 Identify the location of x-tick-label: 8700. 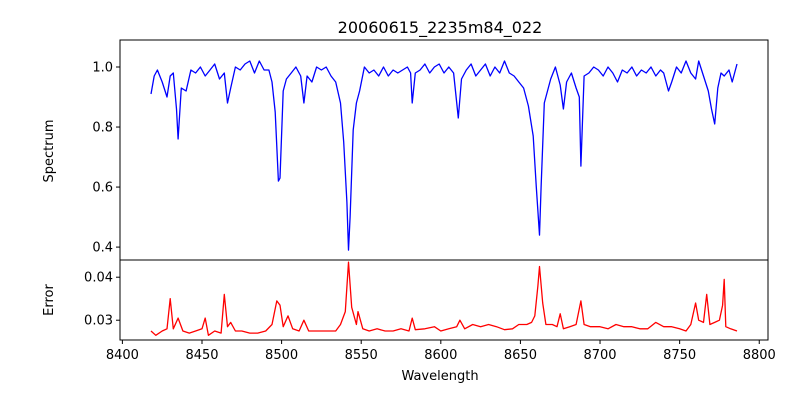
(599, 355).